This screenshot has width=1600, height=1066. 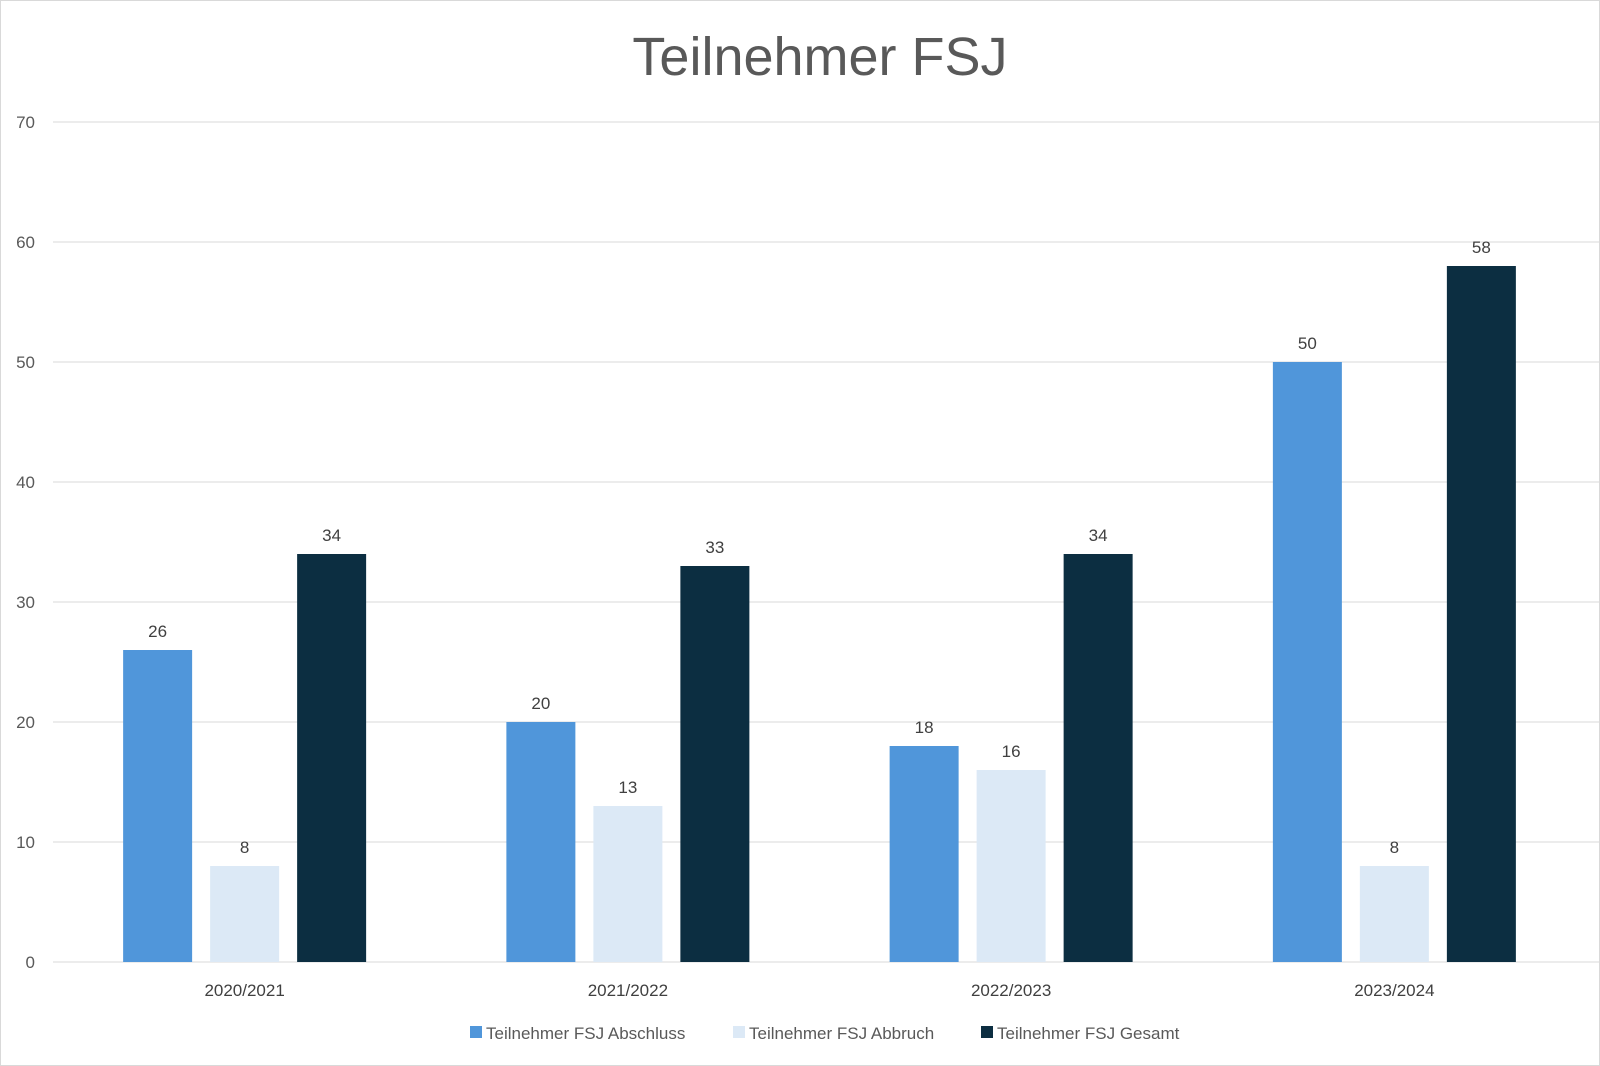 I want to click on data-label: 50, so click(x=1307, y=343).